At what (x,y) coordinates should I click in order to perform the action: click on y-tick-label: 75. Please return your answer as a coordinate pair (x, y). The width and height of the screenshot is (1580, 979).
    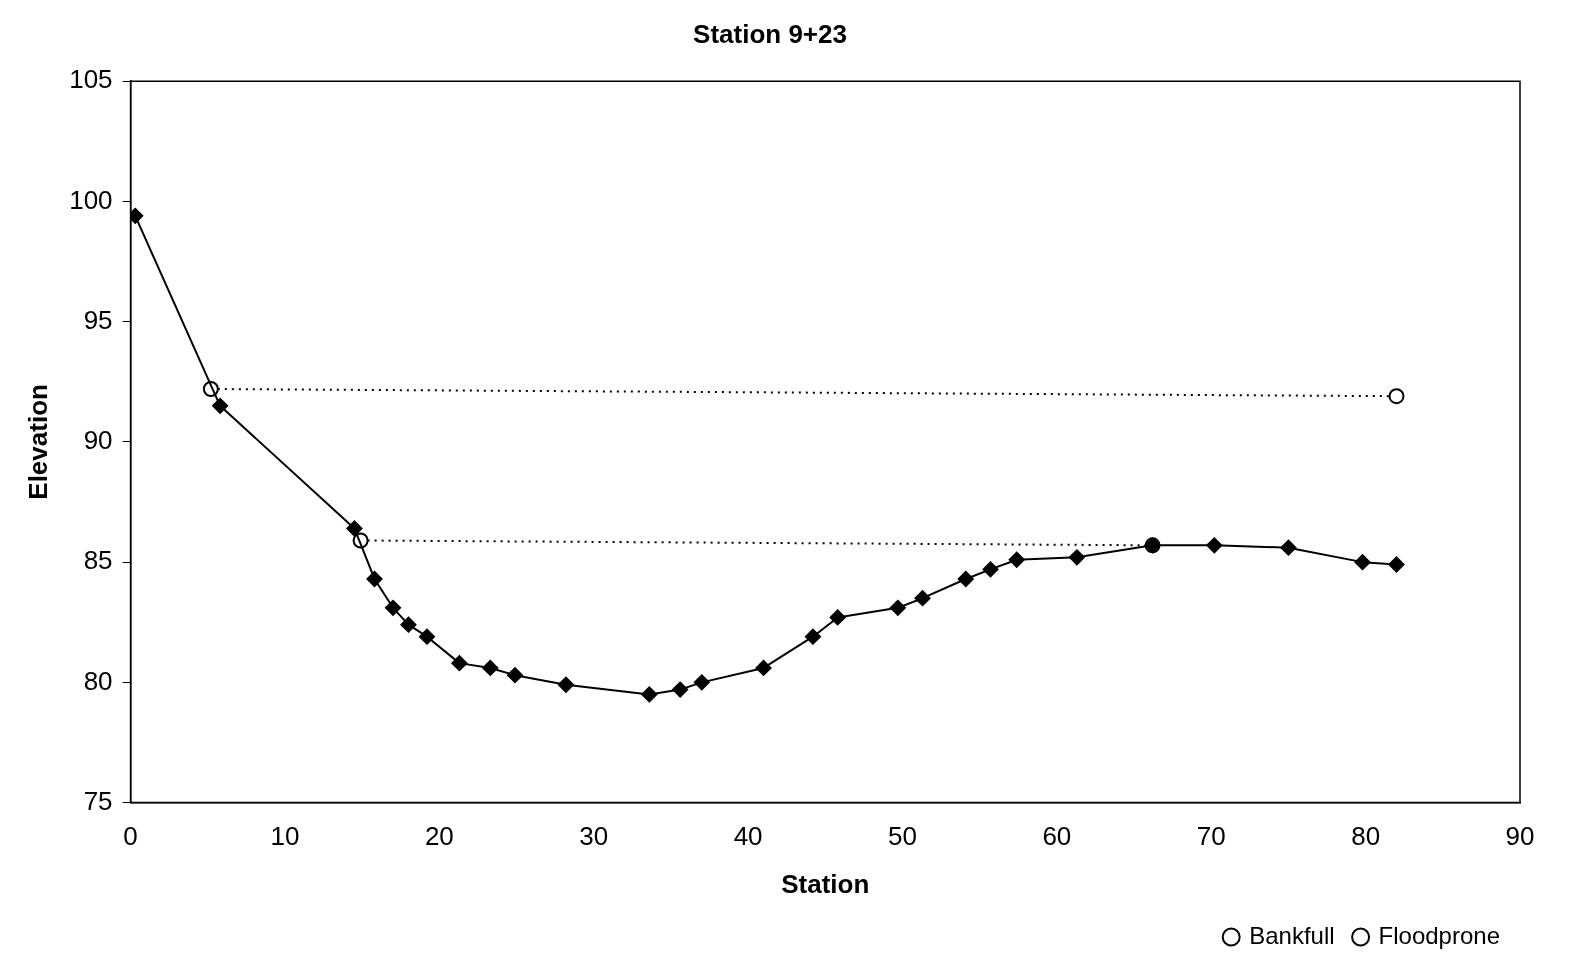
    Looking at the image, I should click on (98, 800).